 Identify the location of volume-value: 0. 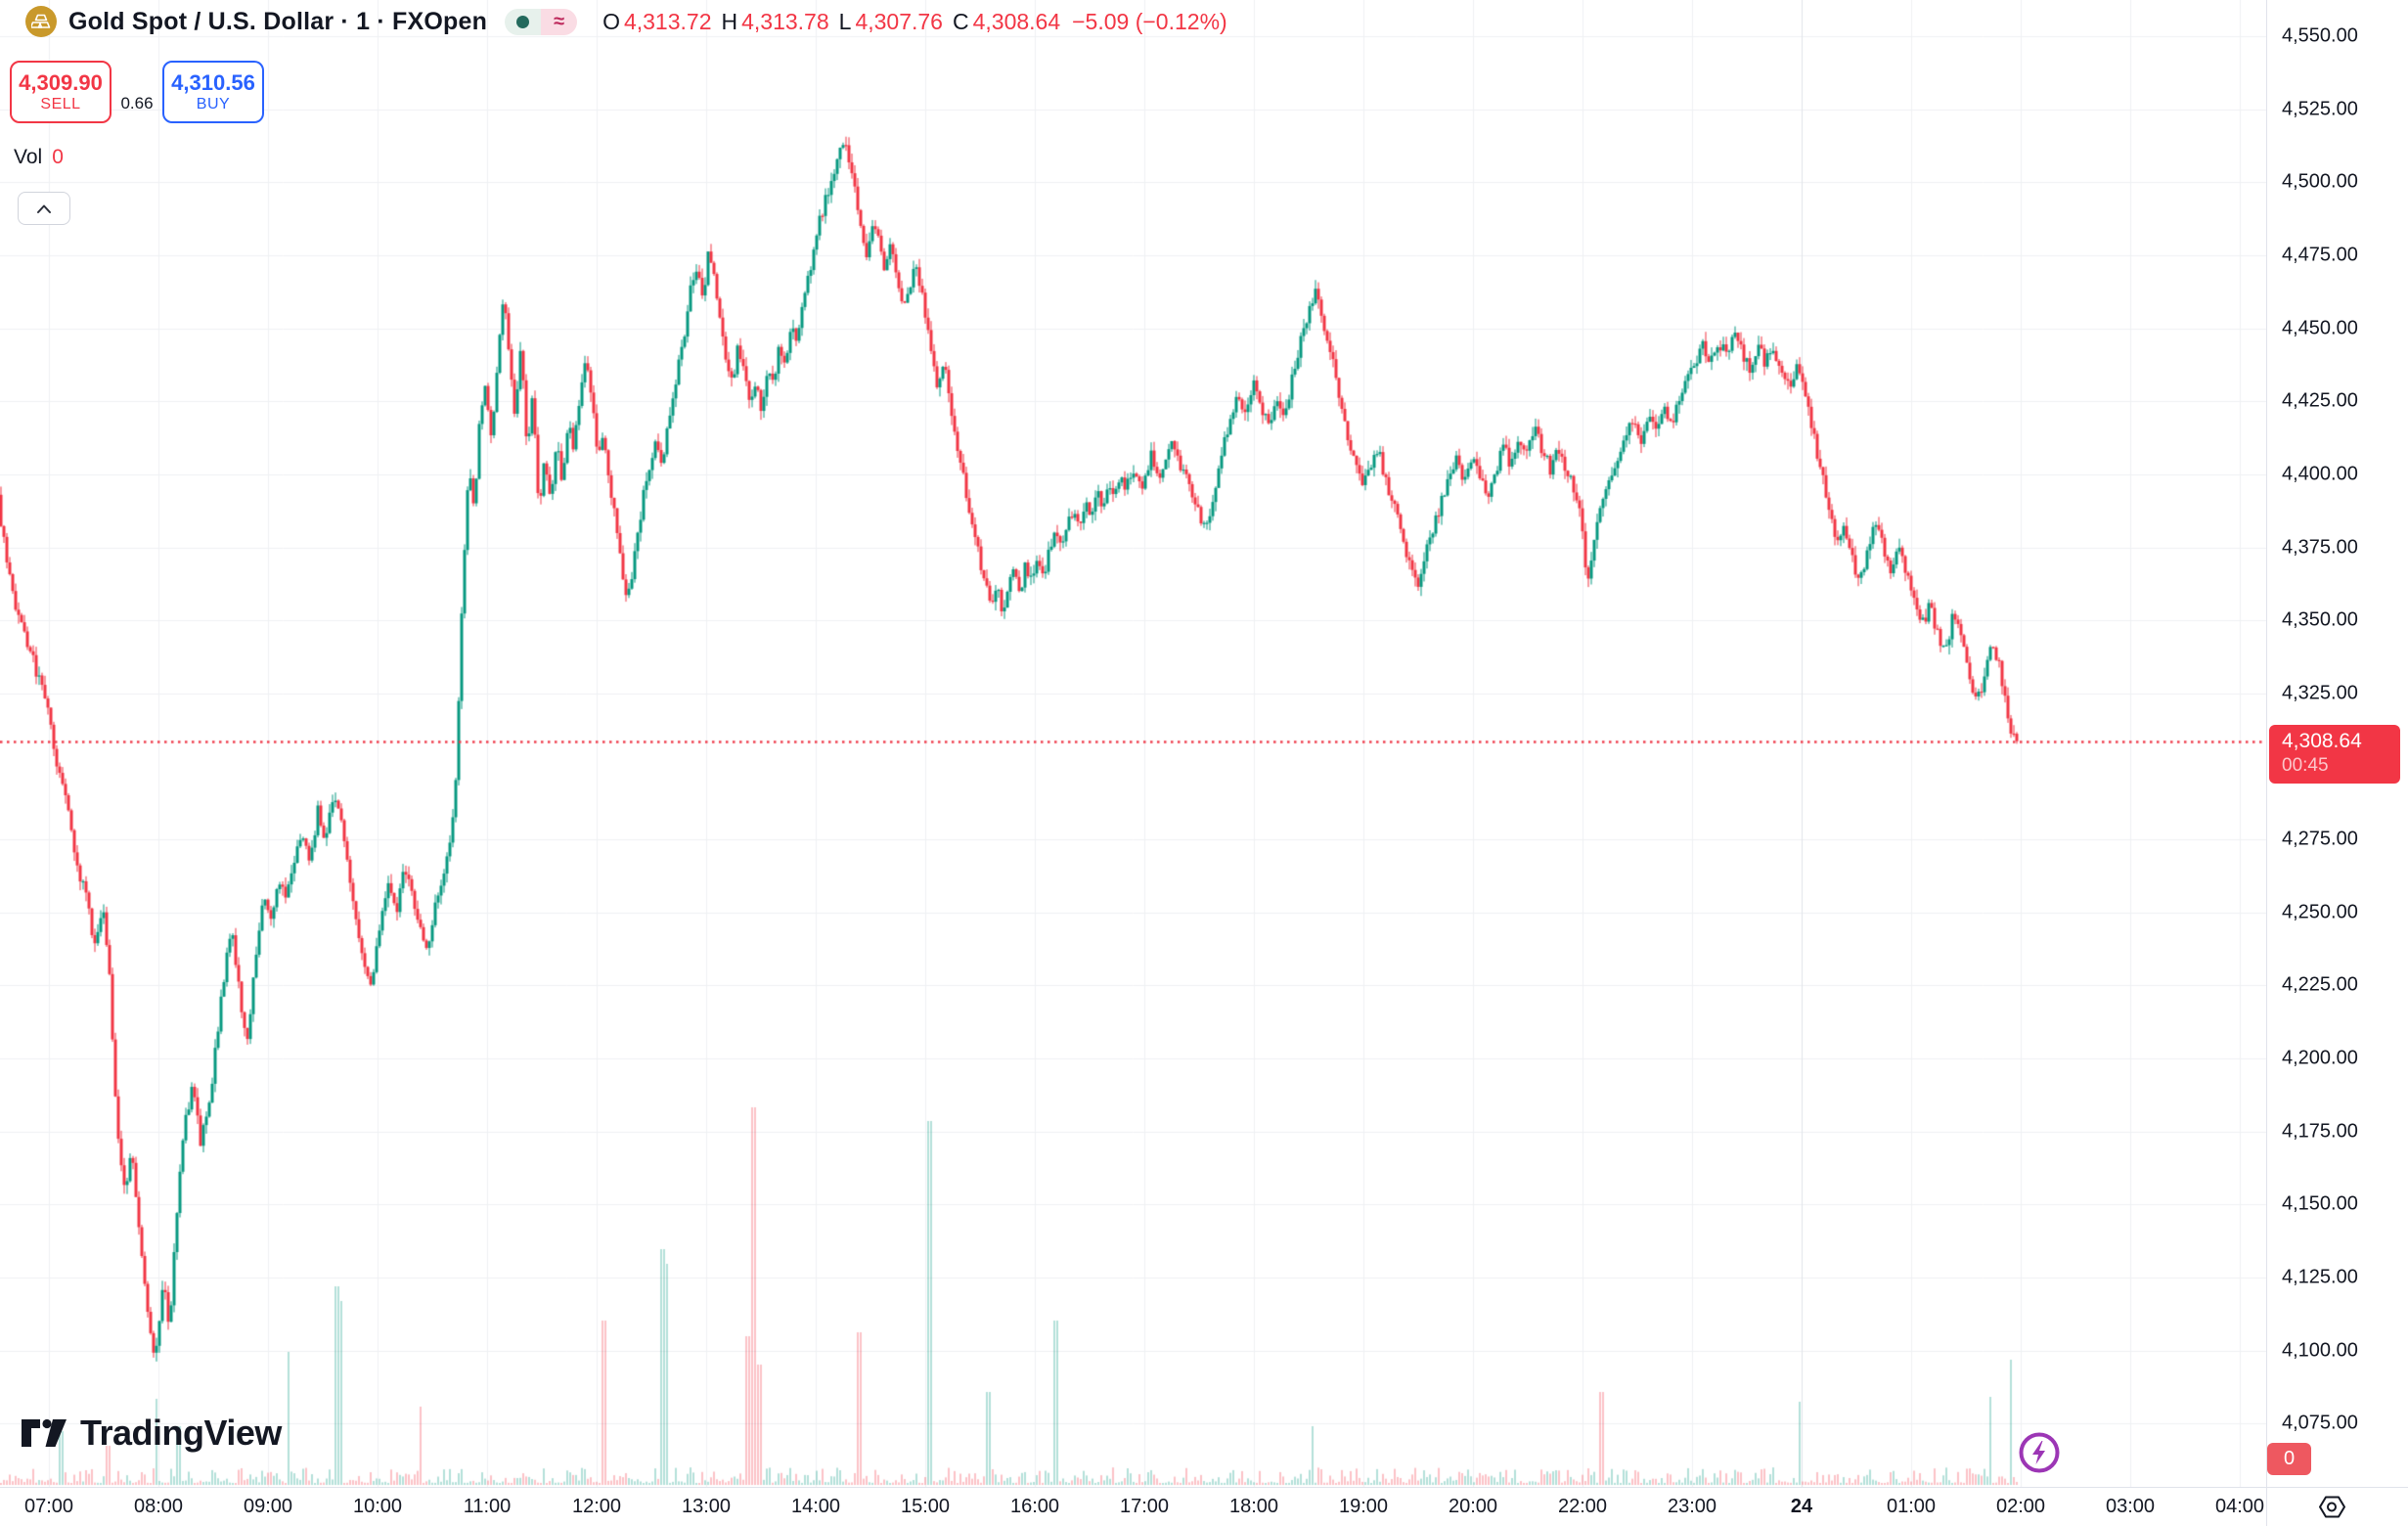
(58, 157).